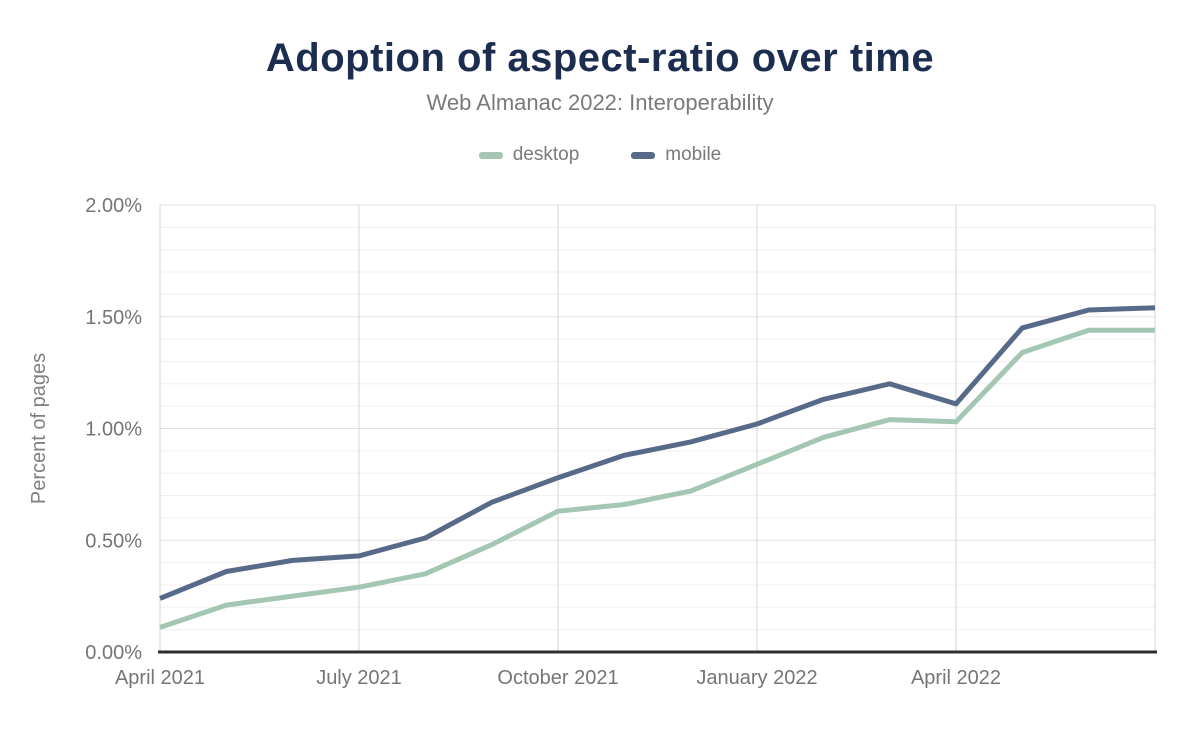 This screenshot has height=742, width=1200. Describe the element at coordinates (600, 155) in the screenshot. I see `legend: desktop mobile` at that location.